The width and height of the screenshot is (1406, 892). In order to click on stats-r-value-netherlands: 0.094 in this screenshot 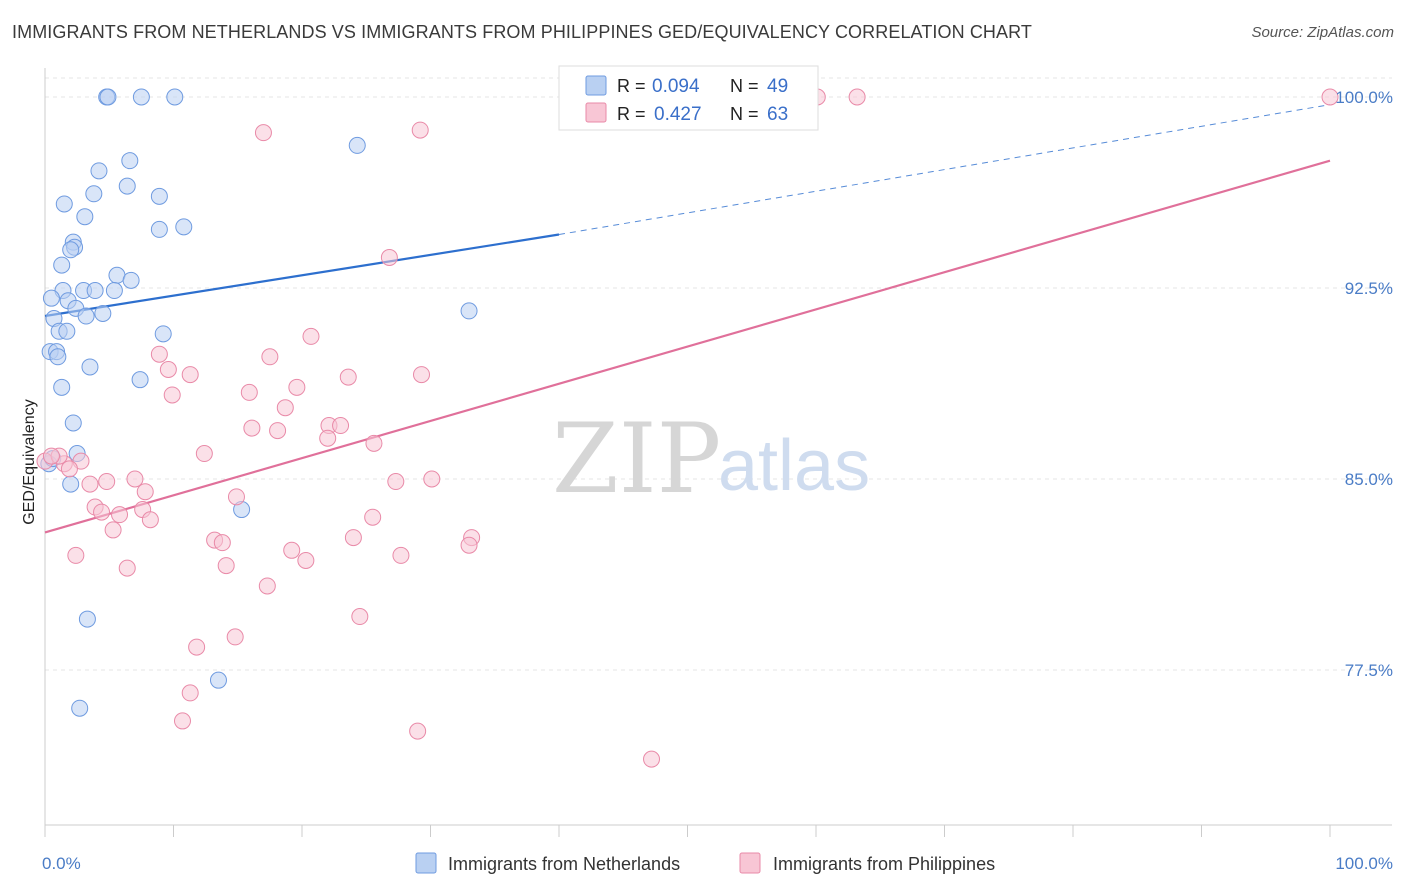, I will do `click(676, 86)`.